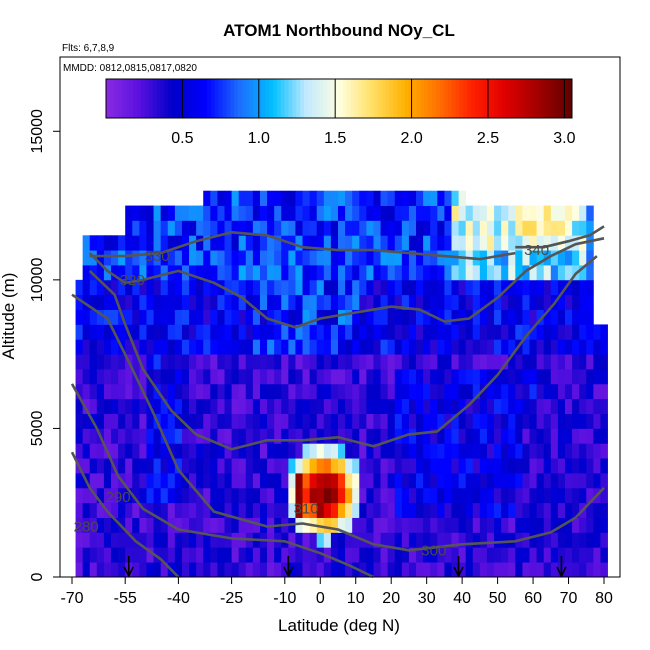 The width and height of the screenshot is (650, 650). Describe the element at coordinates (345, 567) in the screenshot. I see `flight-markers` at that location.